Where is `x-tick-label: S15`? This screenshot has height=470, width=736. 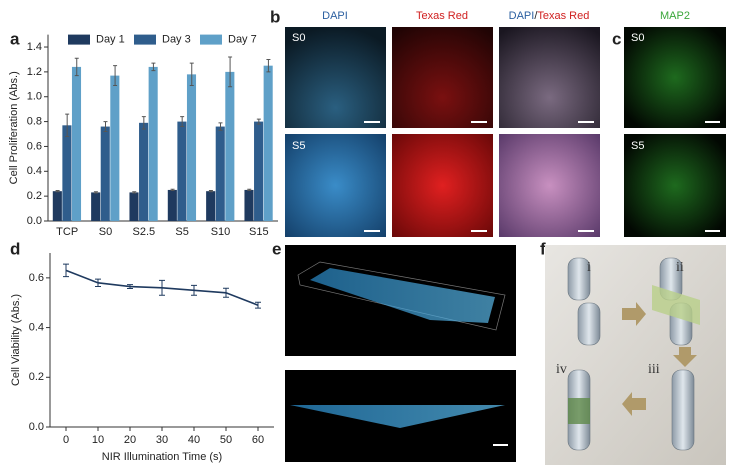
x-tick-label: S15 is located at coordinates (259, 232).